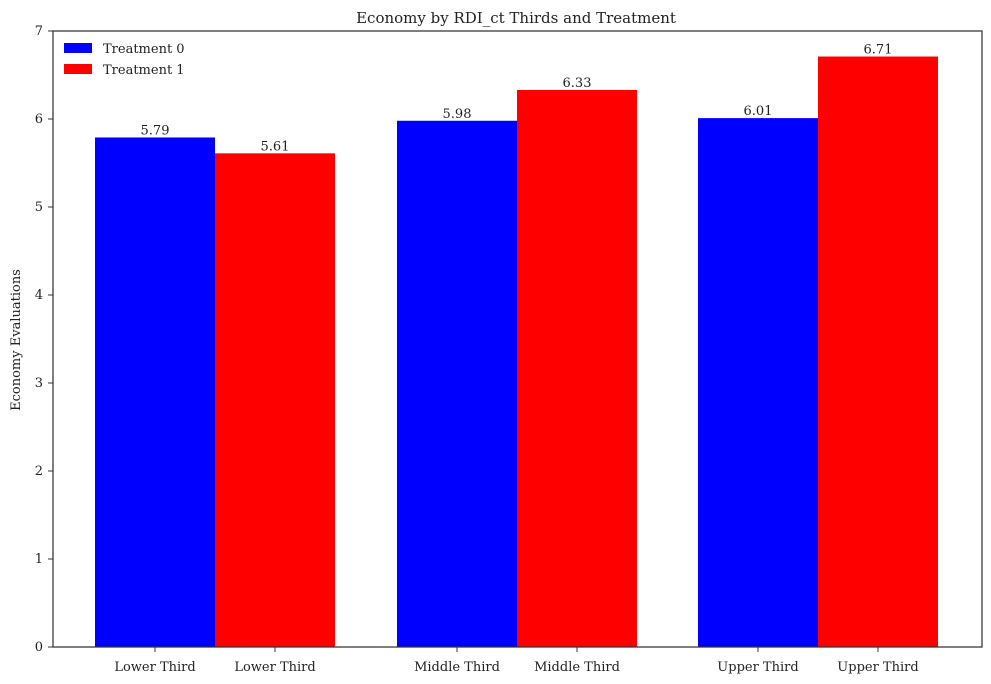 This screenshot has height=684, width=991. What do you see at coordinates (39, 31) in the screenshot?
I see `y-tick-label-7: 7` at bounding box center [39, 31].